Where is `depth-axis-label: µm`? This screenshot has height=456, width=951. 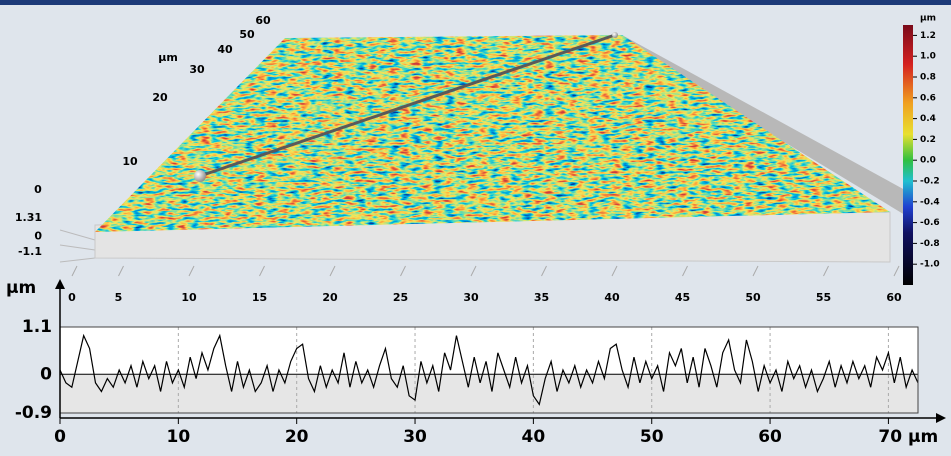 depth-axis-label: µm is located at coordinates (168, 57).